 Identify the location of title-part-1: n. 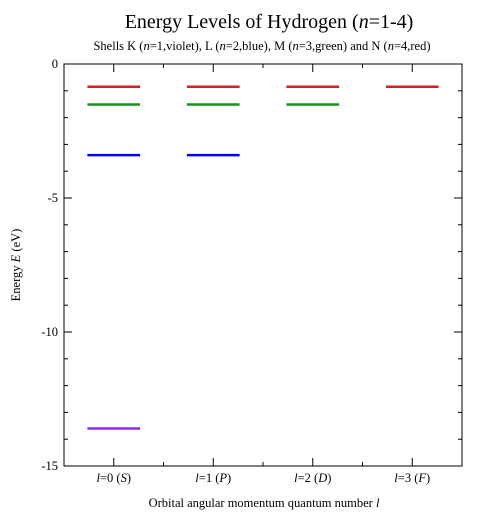
(364, 22).